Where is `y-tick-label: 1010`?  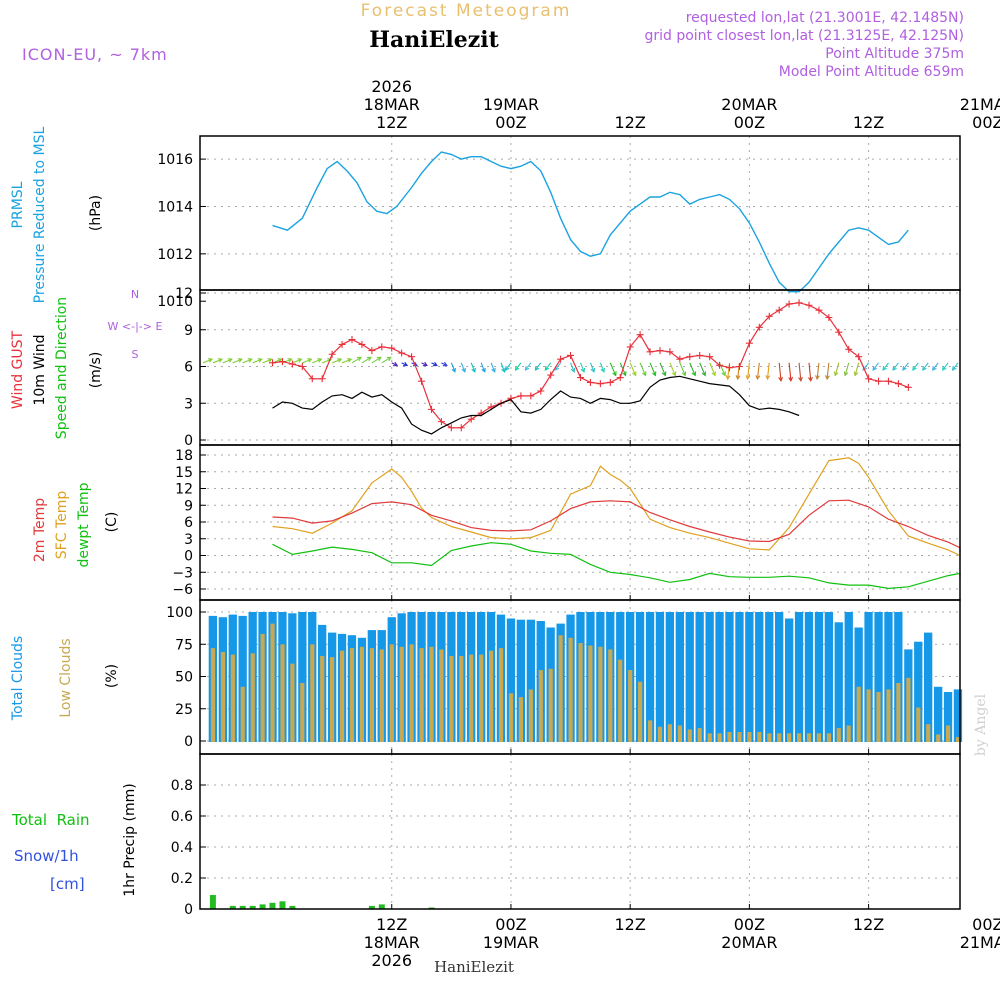
y-tick-label: 1010 is located at coordinates (175, 302).